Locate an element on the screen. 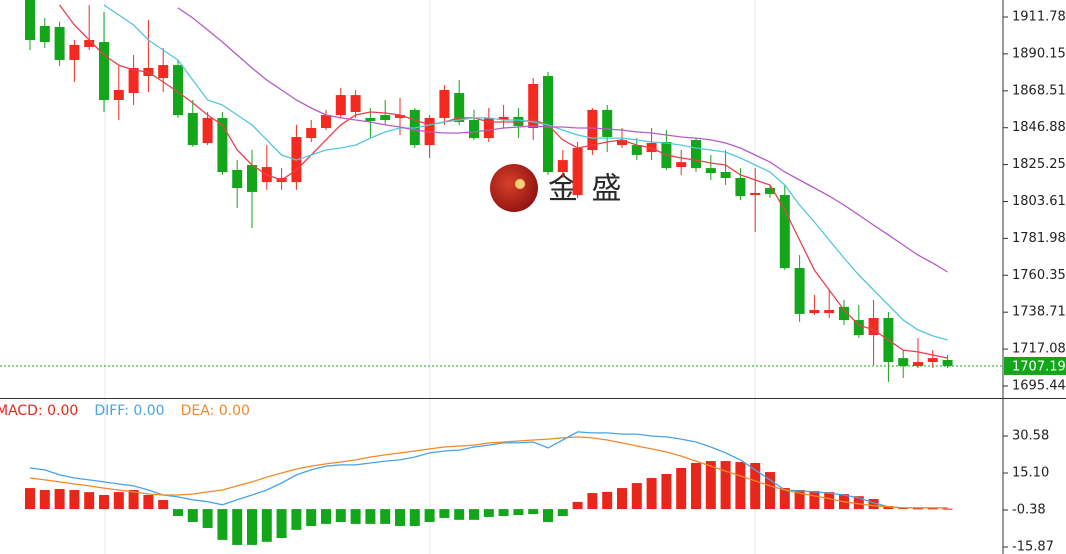 This screenshot has height=554, width=1066. y-tick-label: -15.87 is located at coordinates (1033, 547).